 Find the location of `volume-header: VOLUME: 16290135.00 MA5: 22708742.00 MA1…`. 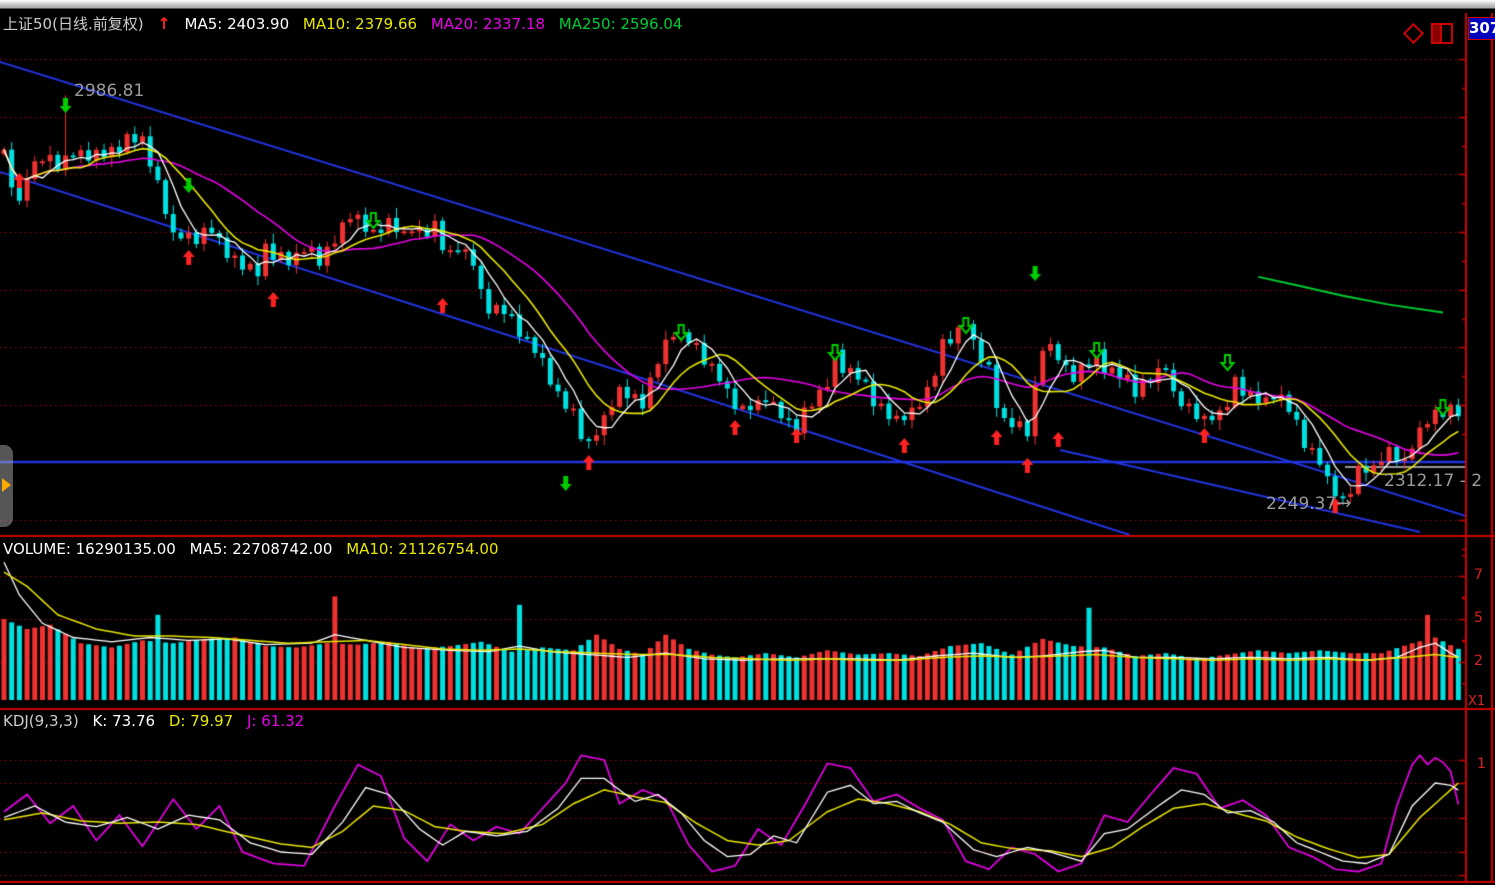

volume-header: VOLUME: 16290135.00 MA5: 22708742.00 MA1… is located at coordinates (255, 549).